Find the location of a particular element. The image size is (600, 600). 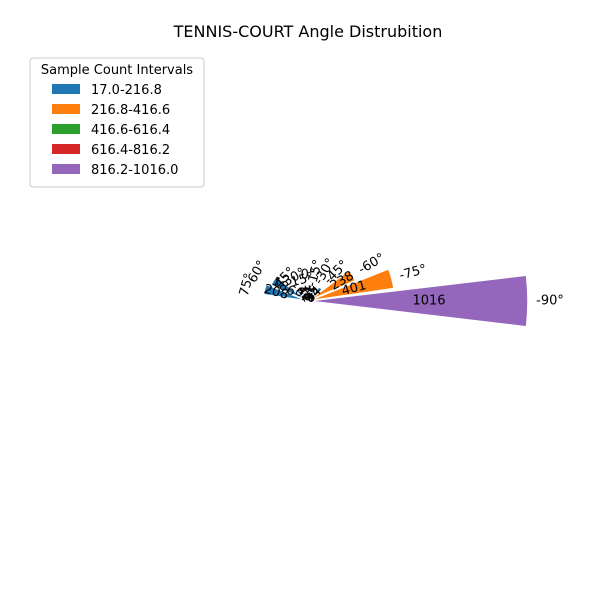

legend-entry-label: 616.4-816.2 is located at coordinates (130, 150).